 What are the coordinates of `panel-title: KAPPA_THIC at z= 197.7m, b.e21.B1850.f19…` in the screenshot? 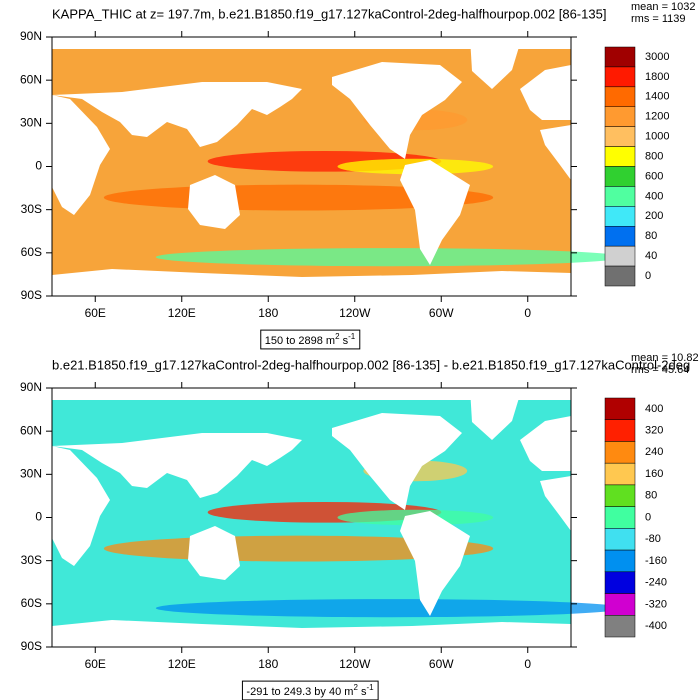 It's located at (329, 13).